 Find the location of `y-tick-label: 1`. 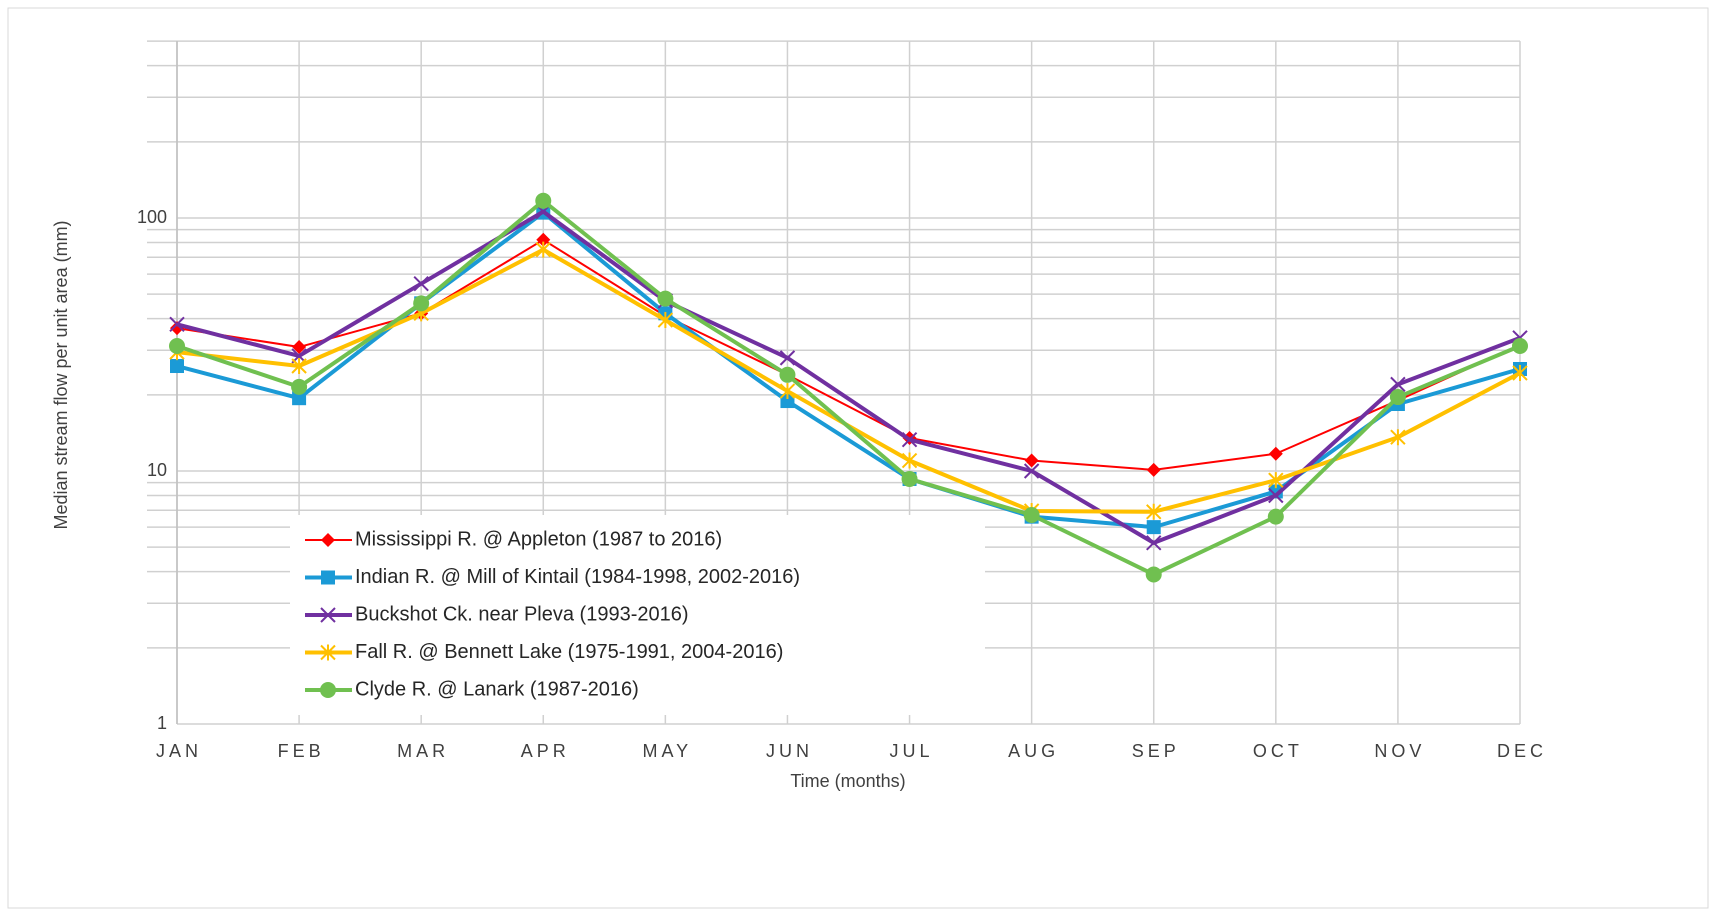

y-tick-label: 1 is located at coordinates (162, 723).